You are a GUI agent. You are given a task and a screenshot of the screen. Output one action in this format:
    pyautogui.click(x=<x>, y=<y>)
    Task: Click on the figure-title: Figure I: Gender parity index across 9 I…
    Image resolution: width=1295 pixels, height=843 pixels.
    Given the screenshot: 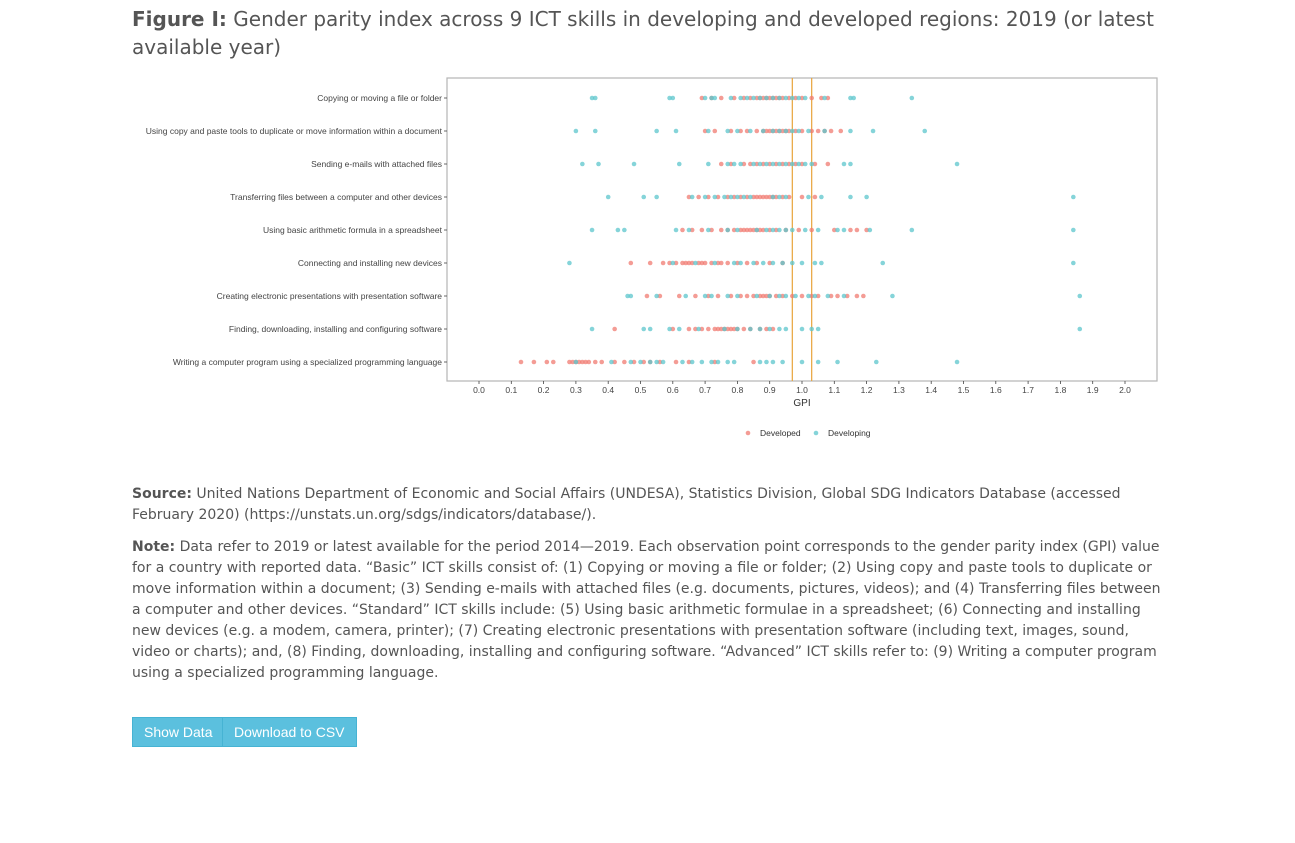 What is the action you would take?
    pyautogui.click(x=647, y=33)
    